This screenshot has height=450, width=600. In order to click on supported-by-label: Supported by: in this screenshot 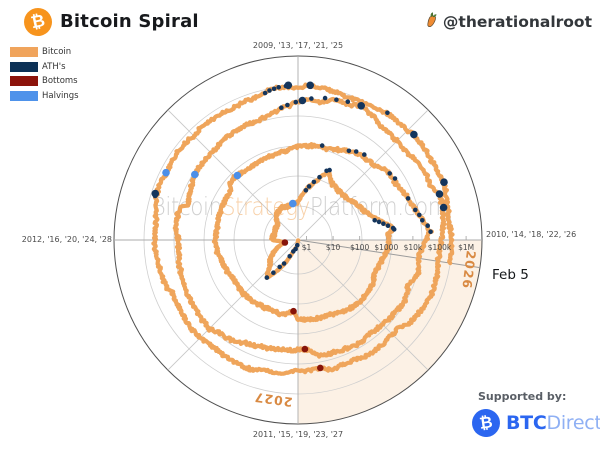, I will do `click(522, 396)`.